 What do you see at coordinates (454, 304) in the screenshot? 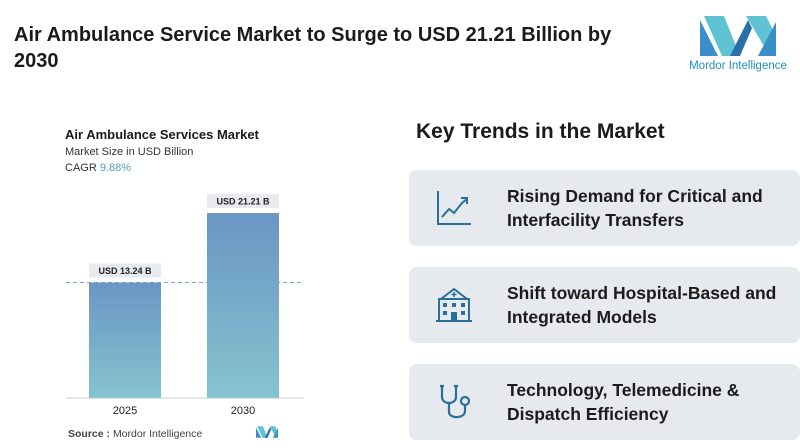
I see `hospital-building-icon` at bounding box center [454, 304].